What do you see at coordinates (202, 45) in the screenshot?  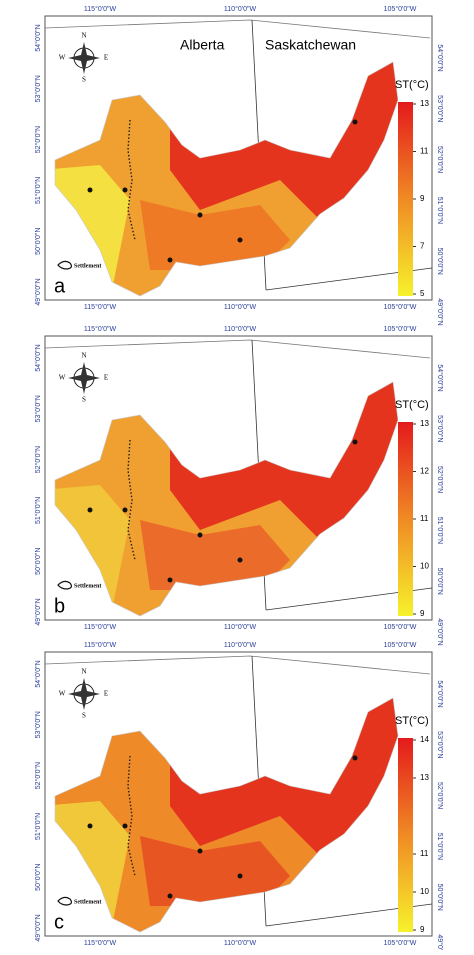 I see `province-label: Alberta` at bounding box center [202, 45].